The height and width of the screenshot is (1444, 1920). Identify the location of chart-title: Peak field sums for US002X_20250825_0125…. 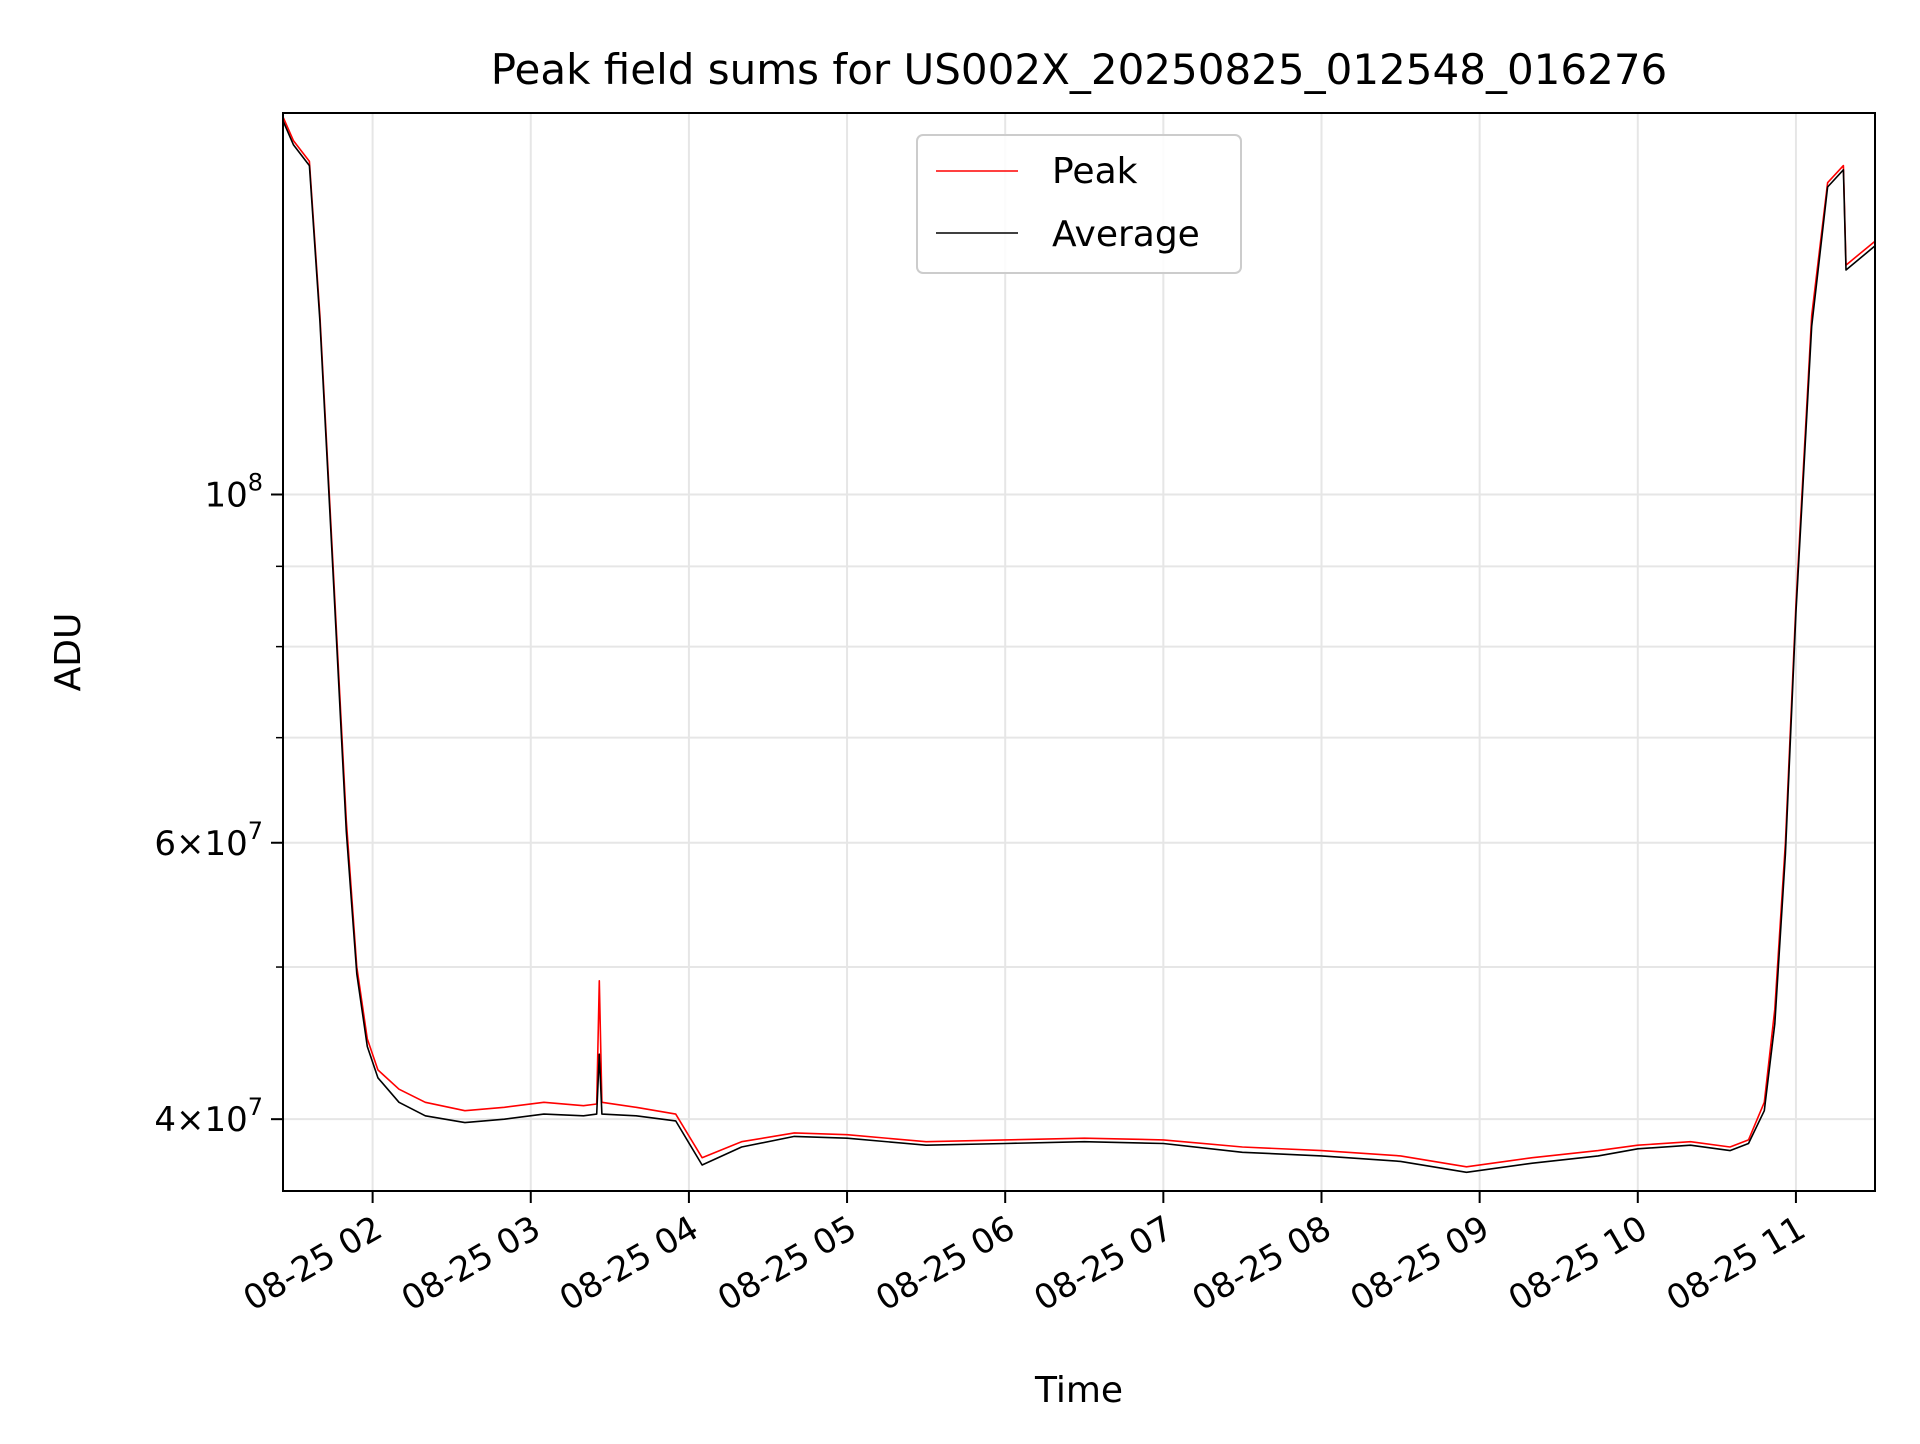
(1079, 69).